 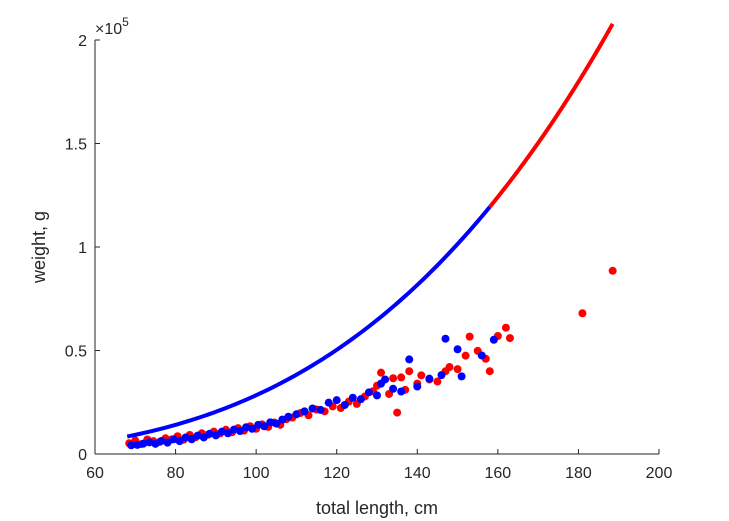 What do you see at coordinates (551, 115) in the screenshot?
I see `fit-curve` at bounding box center [551, 115].